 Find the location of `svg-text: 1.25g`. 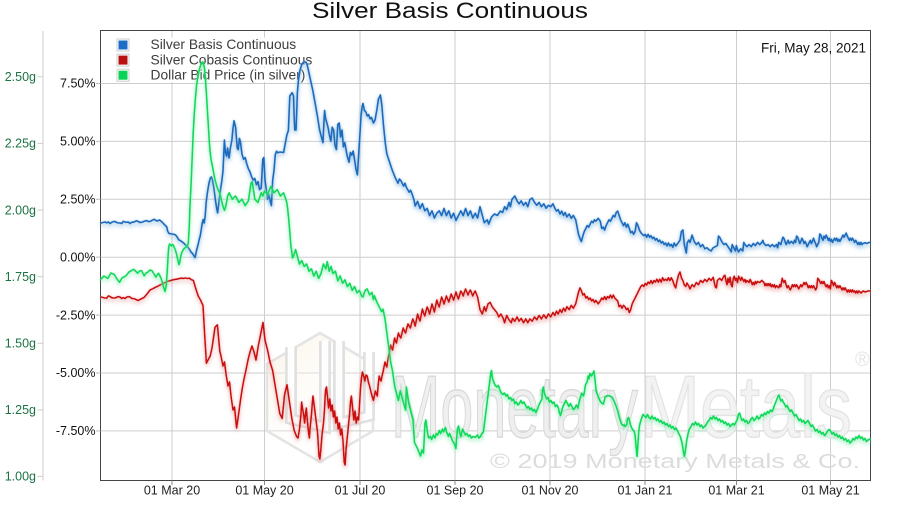

svg-text: 1.25g is located at coordinates (20, 410).